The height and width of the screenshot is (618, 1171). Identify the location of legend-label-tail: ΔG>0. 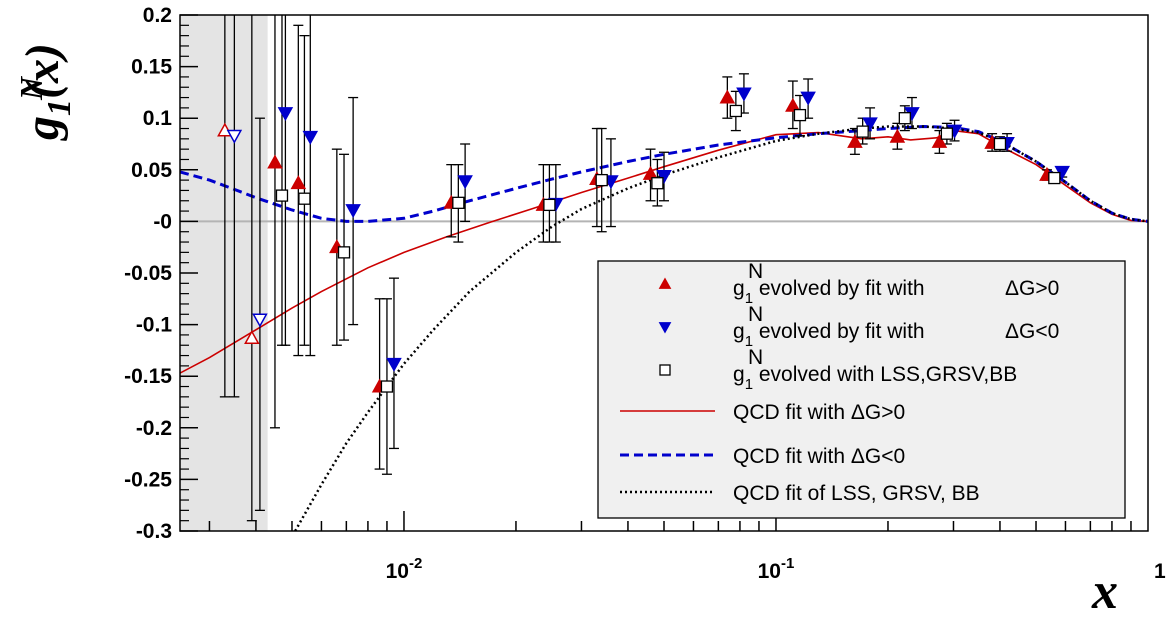
(1032, 288).